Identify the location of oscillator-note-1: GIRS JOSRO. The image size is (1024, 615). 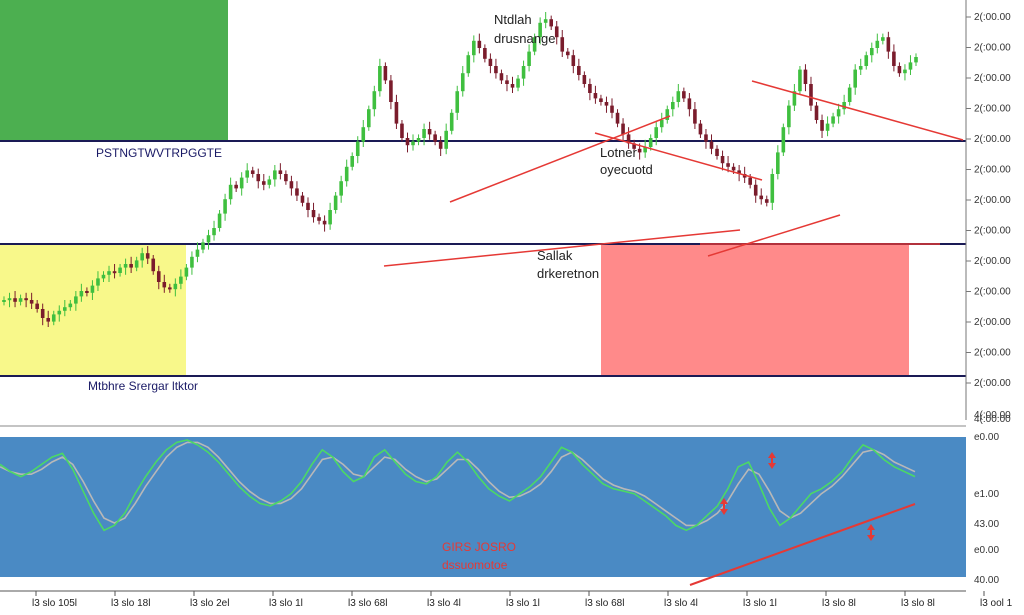
(479, 547).